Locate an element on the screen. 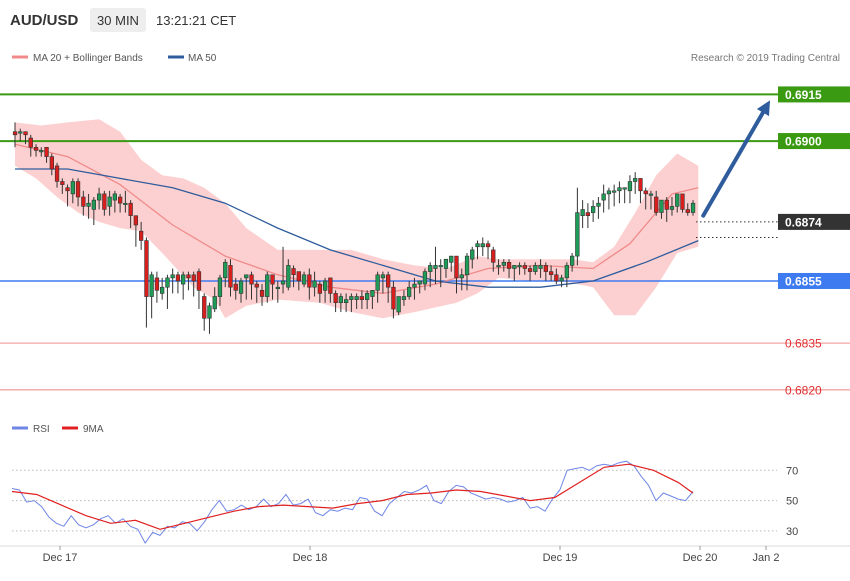 The image size is (850, 581). symbol-title: AUD/USD is located at coordinates (44, 20).